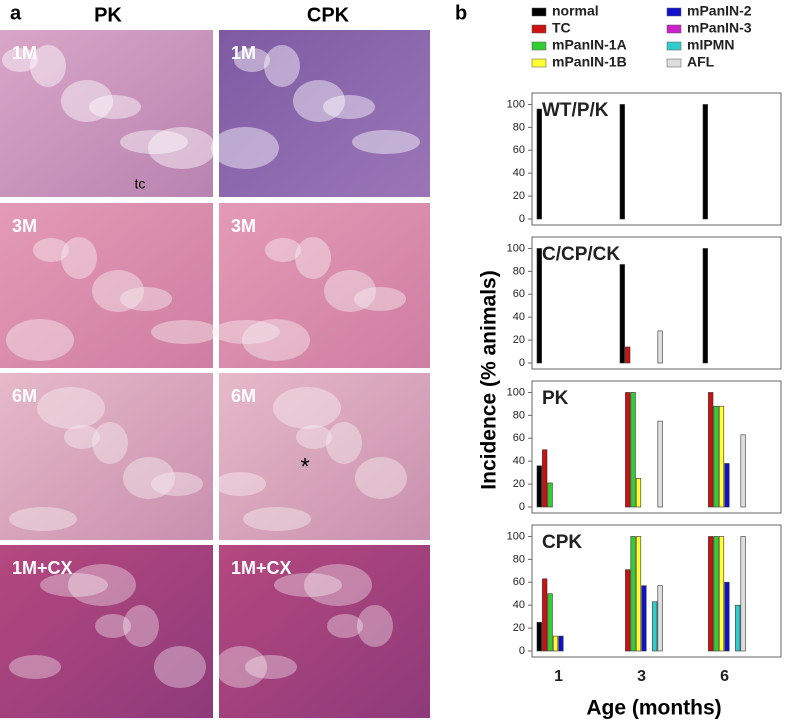  What do you see at coordinates (653, 708) in the screenshot?
I see `x-axis-label: Age (months)` at bounding box center [653, 708].